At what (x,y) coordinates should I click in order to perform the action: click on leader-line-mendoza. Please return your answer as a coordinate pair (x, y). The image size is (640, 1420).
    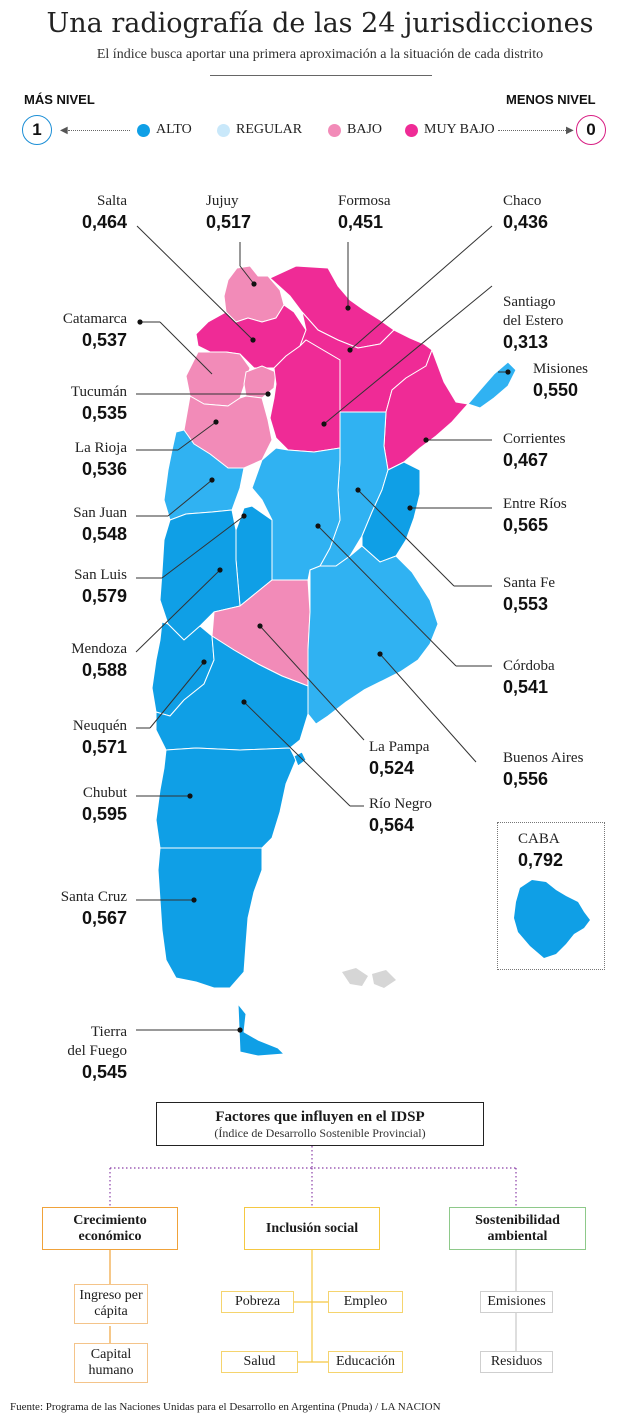
    Looking at the image, I should click on (178, 611).